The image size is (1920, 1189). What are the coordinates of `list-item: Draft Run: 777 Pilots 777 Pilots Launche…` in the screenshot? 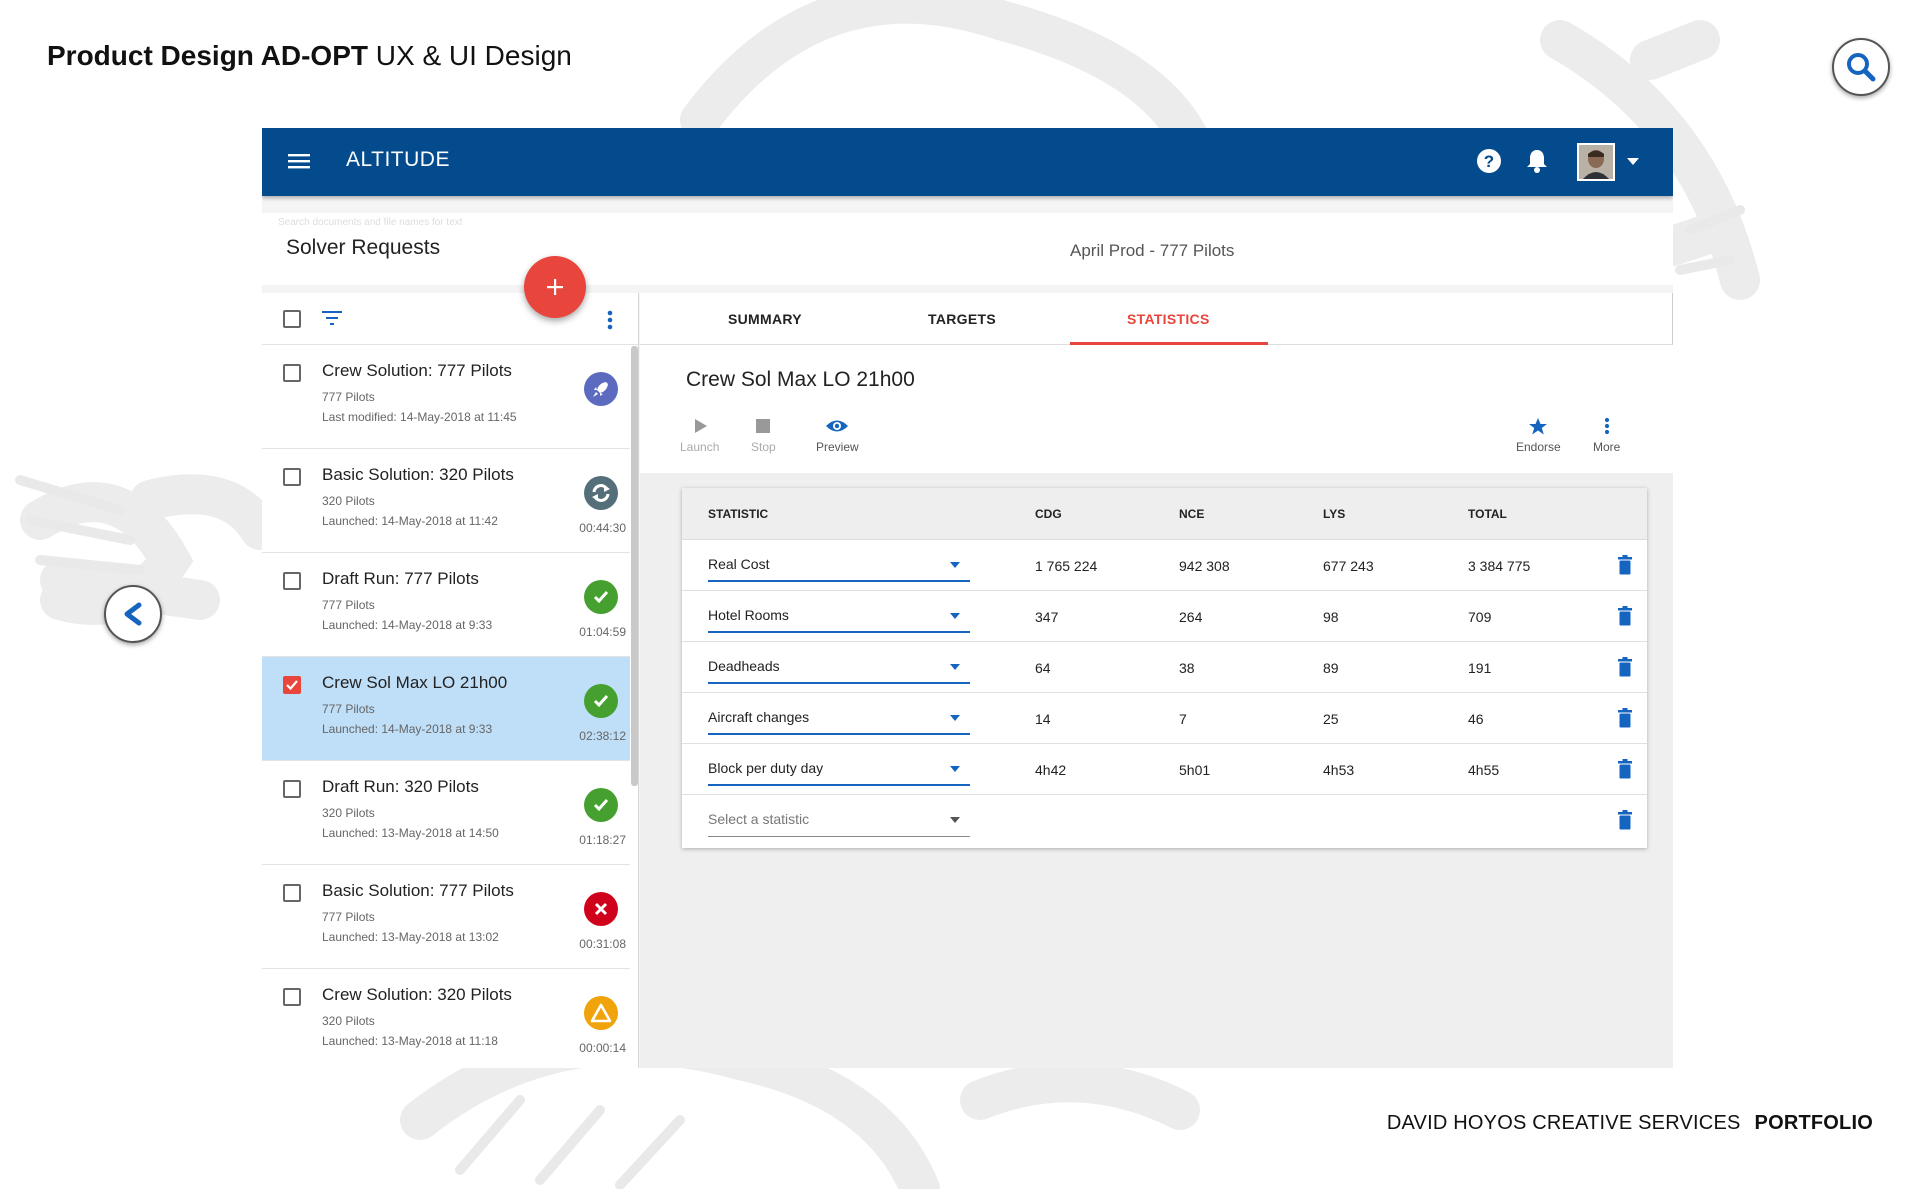 It's located at (446, 605).